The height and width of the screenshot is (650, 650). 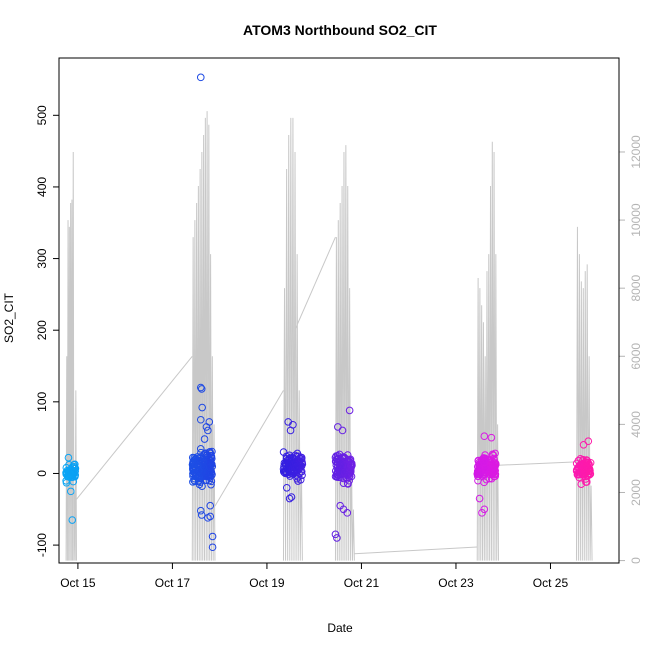 What do you see at coordinates (362, 583) in the screenshot?
I see `x-tick-label: Oct 21` at bounding box center [362, 583].